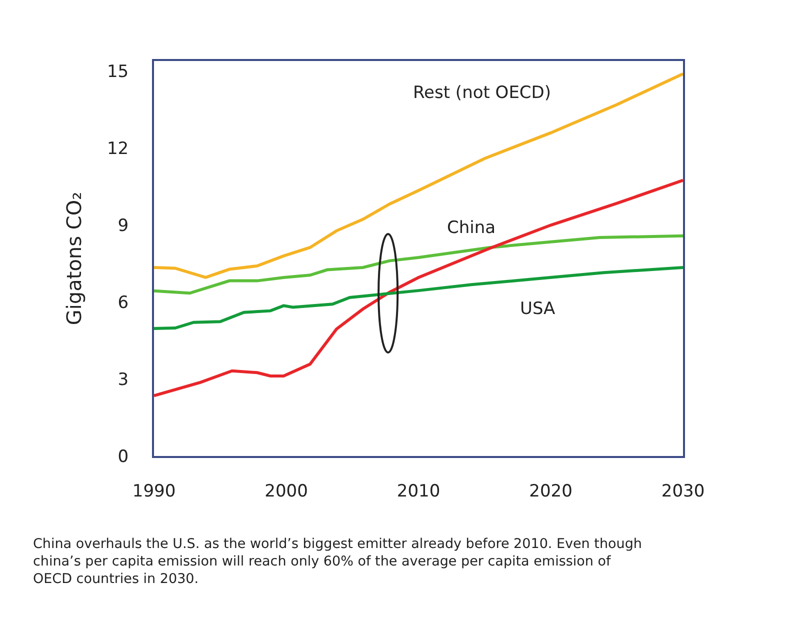 The height and width of the screenshot is (617, 794). Describe the element at coordinates (550, 491) in the screenshot. I see `x-tick-label: 2020` at that location.